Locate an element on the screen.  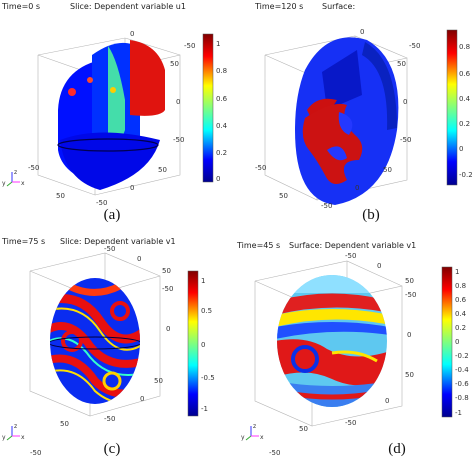
svg-text: -1 is located at coordinates (204, 409).